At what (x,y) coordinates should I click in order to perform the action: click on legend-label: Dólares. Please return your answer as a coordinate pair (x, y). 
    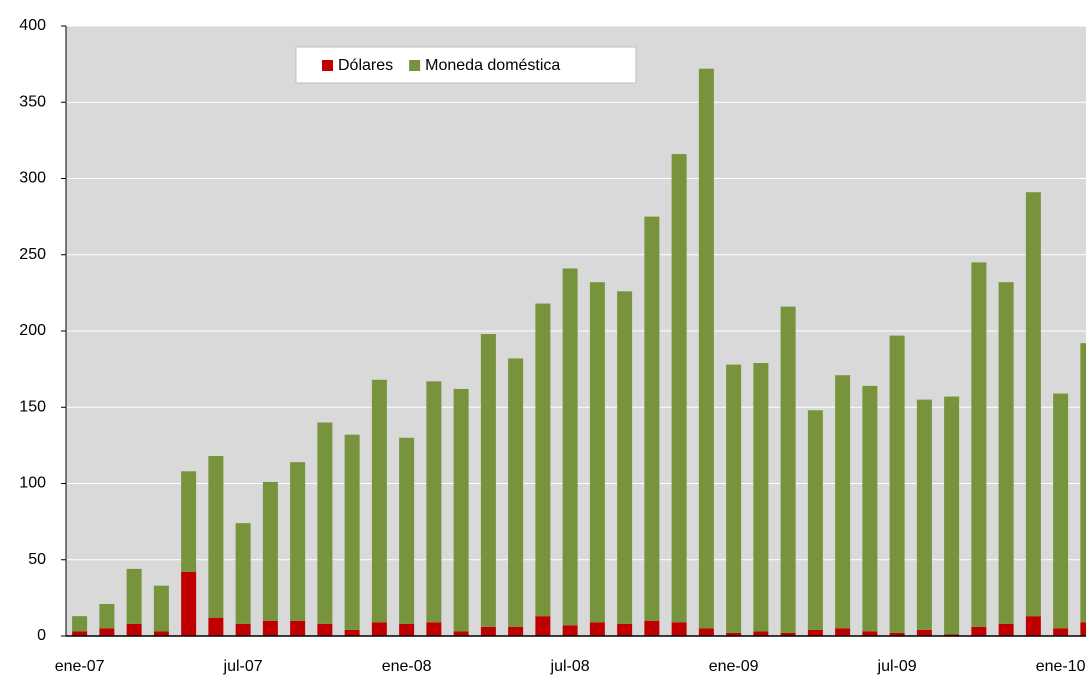
    Looking at the image, I should click on (365, 65).